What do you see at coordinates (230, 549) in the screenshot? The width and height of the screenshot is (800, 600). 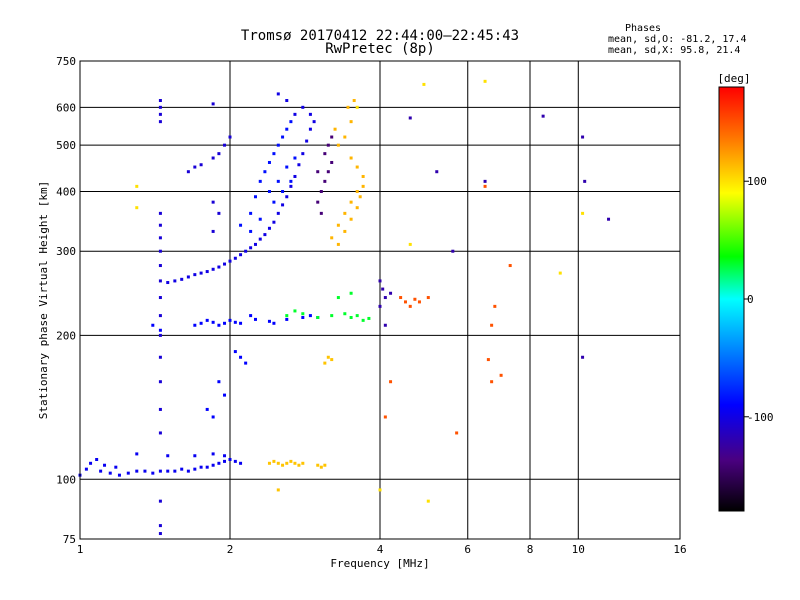 I see `x-tick-label: 2` at bounding box center [230, 549].